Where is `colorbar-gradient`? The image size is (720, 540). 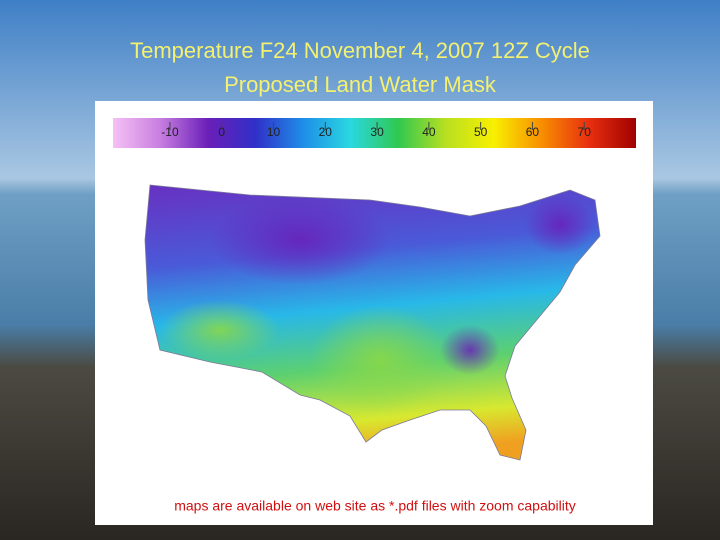
colorbar-gradient is located at coordinates (374, 133).